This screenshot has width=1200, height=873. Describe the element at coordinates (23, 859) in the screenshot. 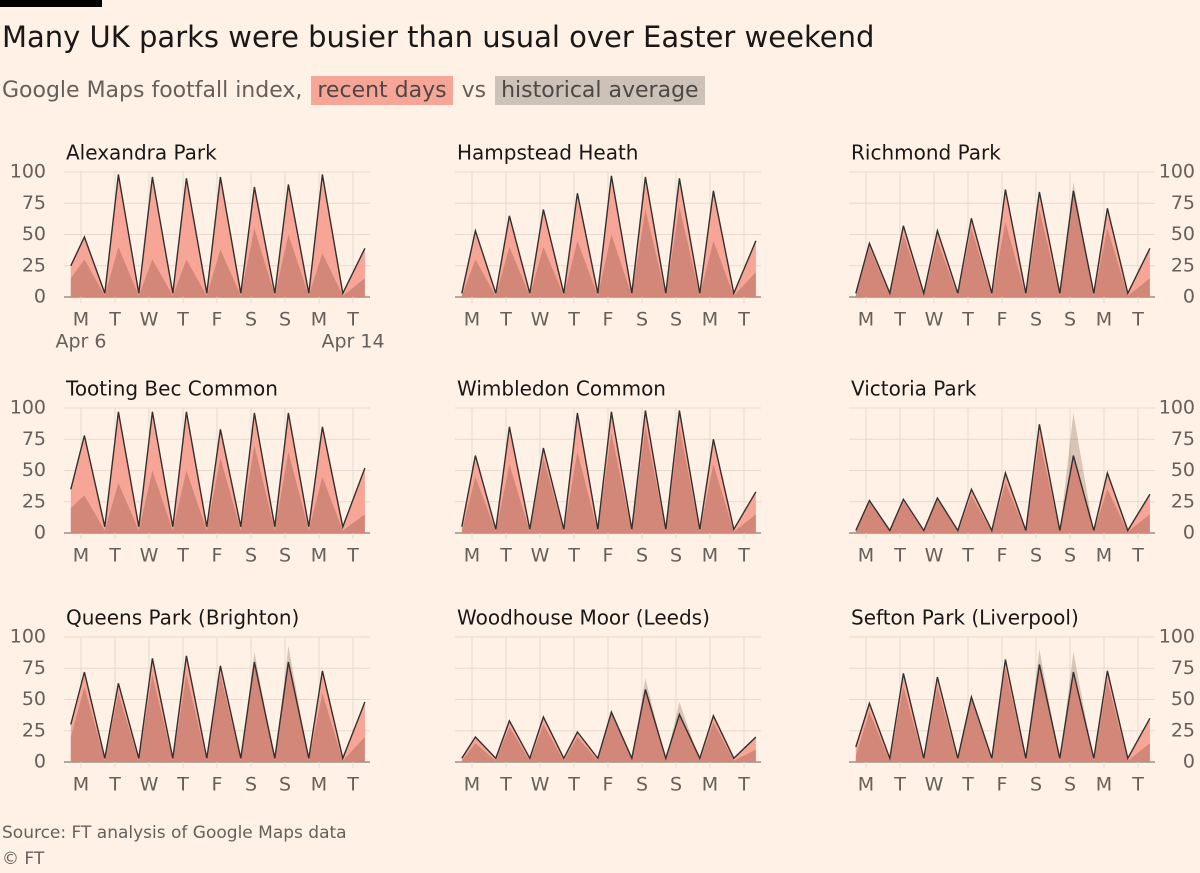

I see `copyright: © FT` at that location.